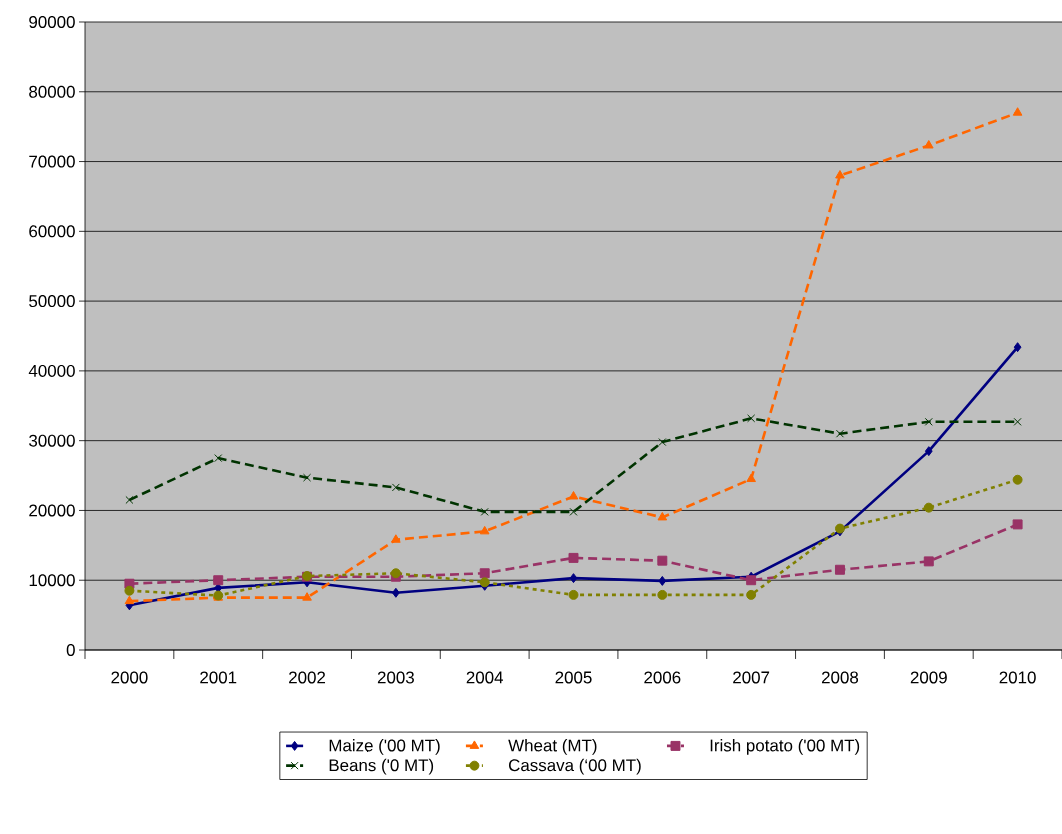 The image size is (1062, 834). I want to click on x-tick-label: 2009, so click(928, 677).